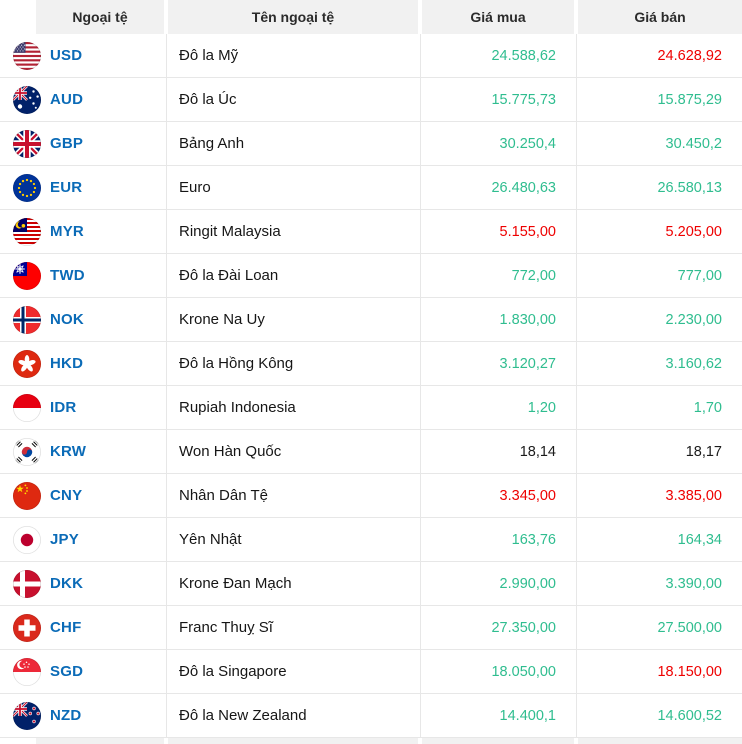  What do you see at coordinates (498, 741) in the screenshot?
I see `next-header-buy-price: Giá mua` at bounding box center [498, 741].